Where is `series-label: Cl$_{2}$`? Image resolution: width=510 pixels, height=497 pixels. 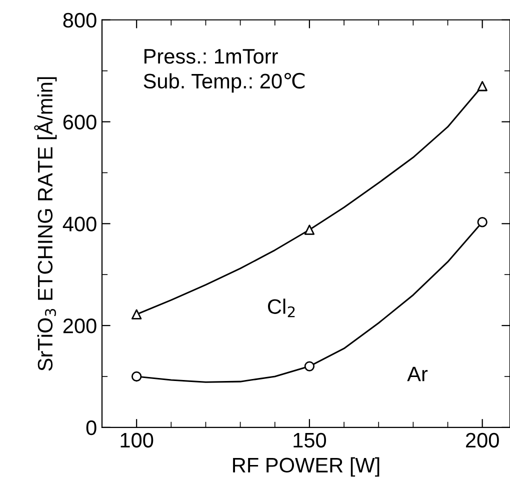
series-label: Cl$_{2}$ is located at coordinates (281, 308).